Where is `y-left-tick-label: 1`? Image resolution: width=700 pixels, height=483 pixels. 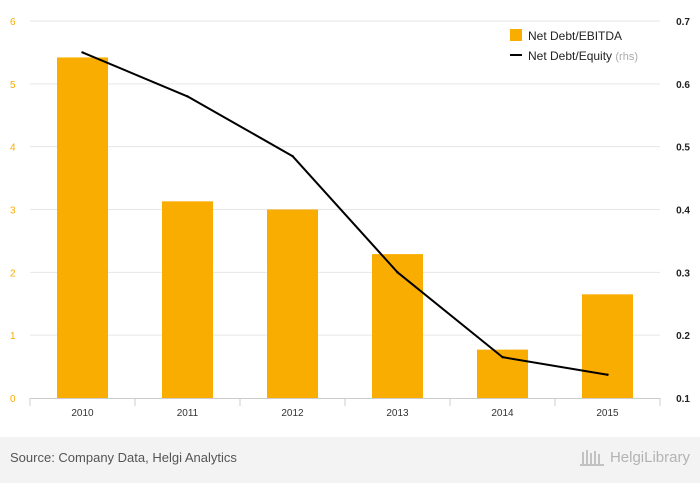 y-left-tick-label: 1 is located at coordinates (13, 336).